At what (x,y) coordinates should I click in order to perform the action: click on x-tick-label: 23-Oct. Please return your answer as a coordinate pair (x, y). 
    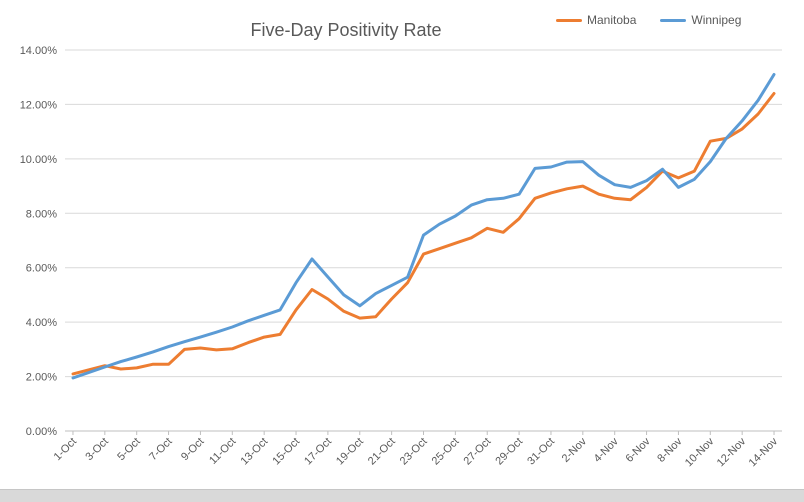
    Looking at the image, I should click on (414, 452).